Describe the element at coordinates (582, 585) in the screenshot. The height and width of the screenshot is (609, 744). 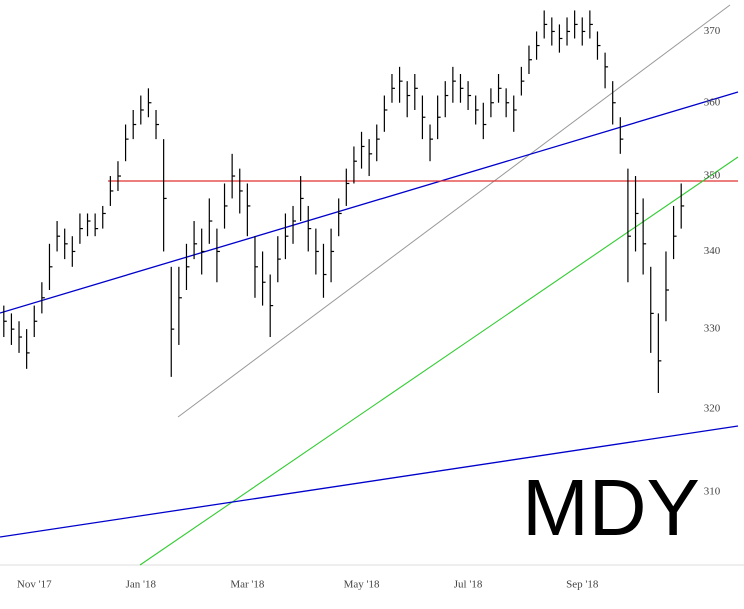
I see `x-tick-label: Sep '18` at that location.